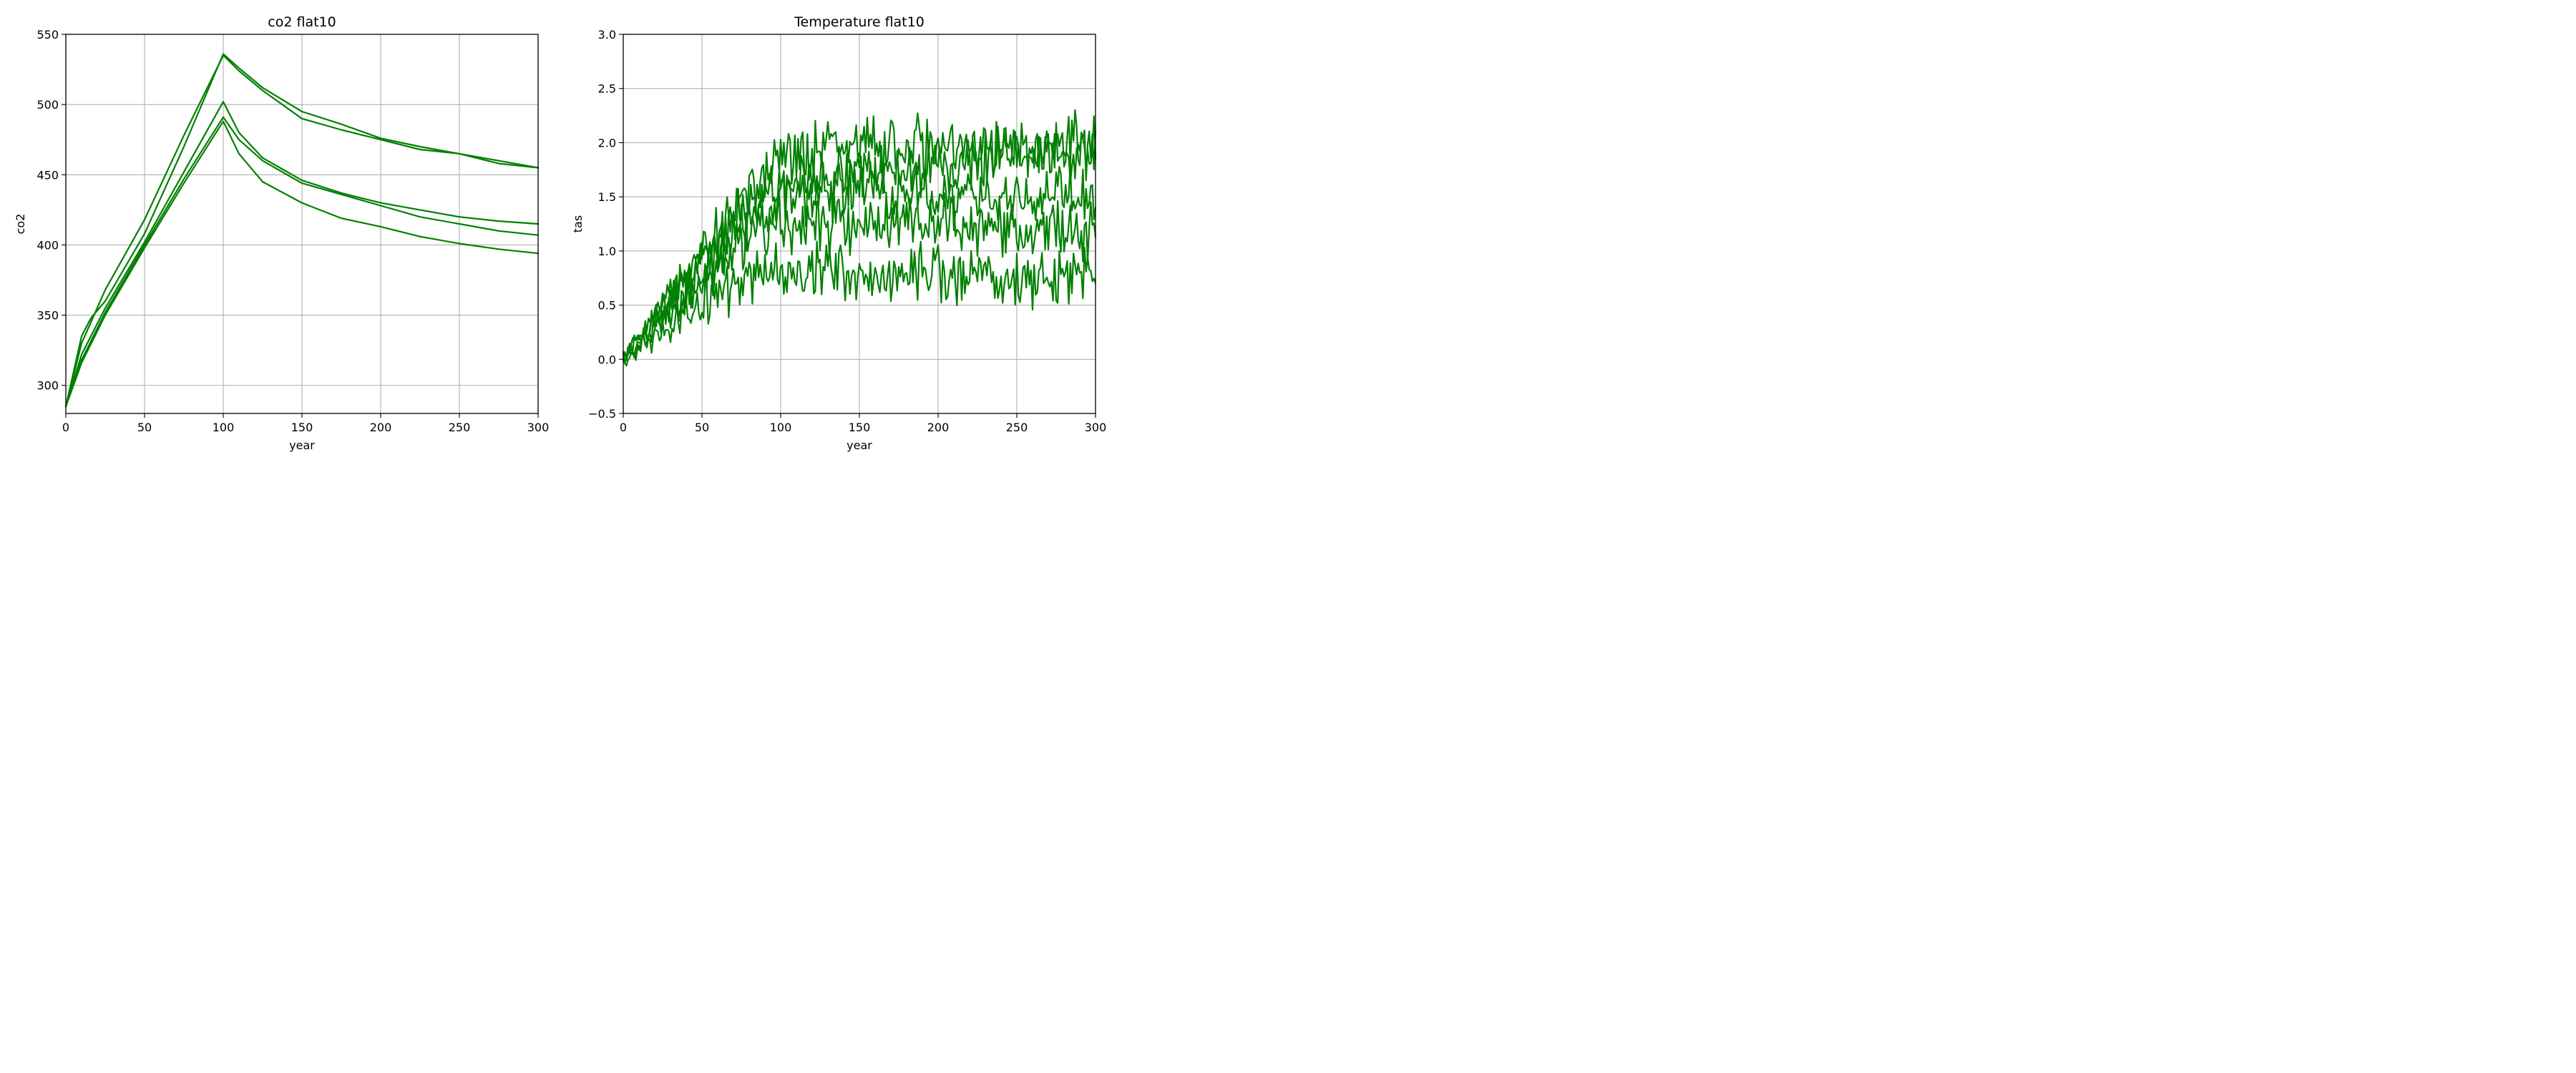 The width and height of the screenshot is (2576, 1073). Describe the element at coordinates (20, 225) in the screenshot. I see `co2-y-axis-label: co2` at that location.